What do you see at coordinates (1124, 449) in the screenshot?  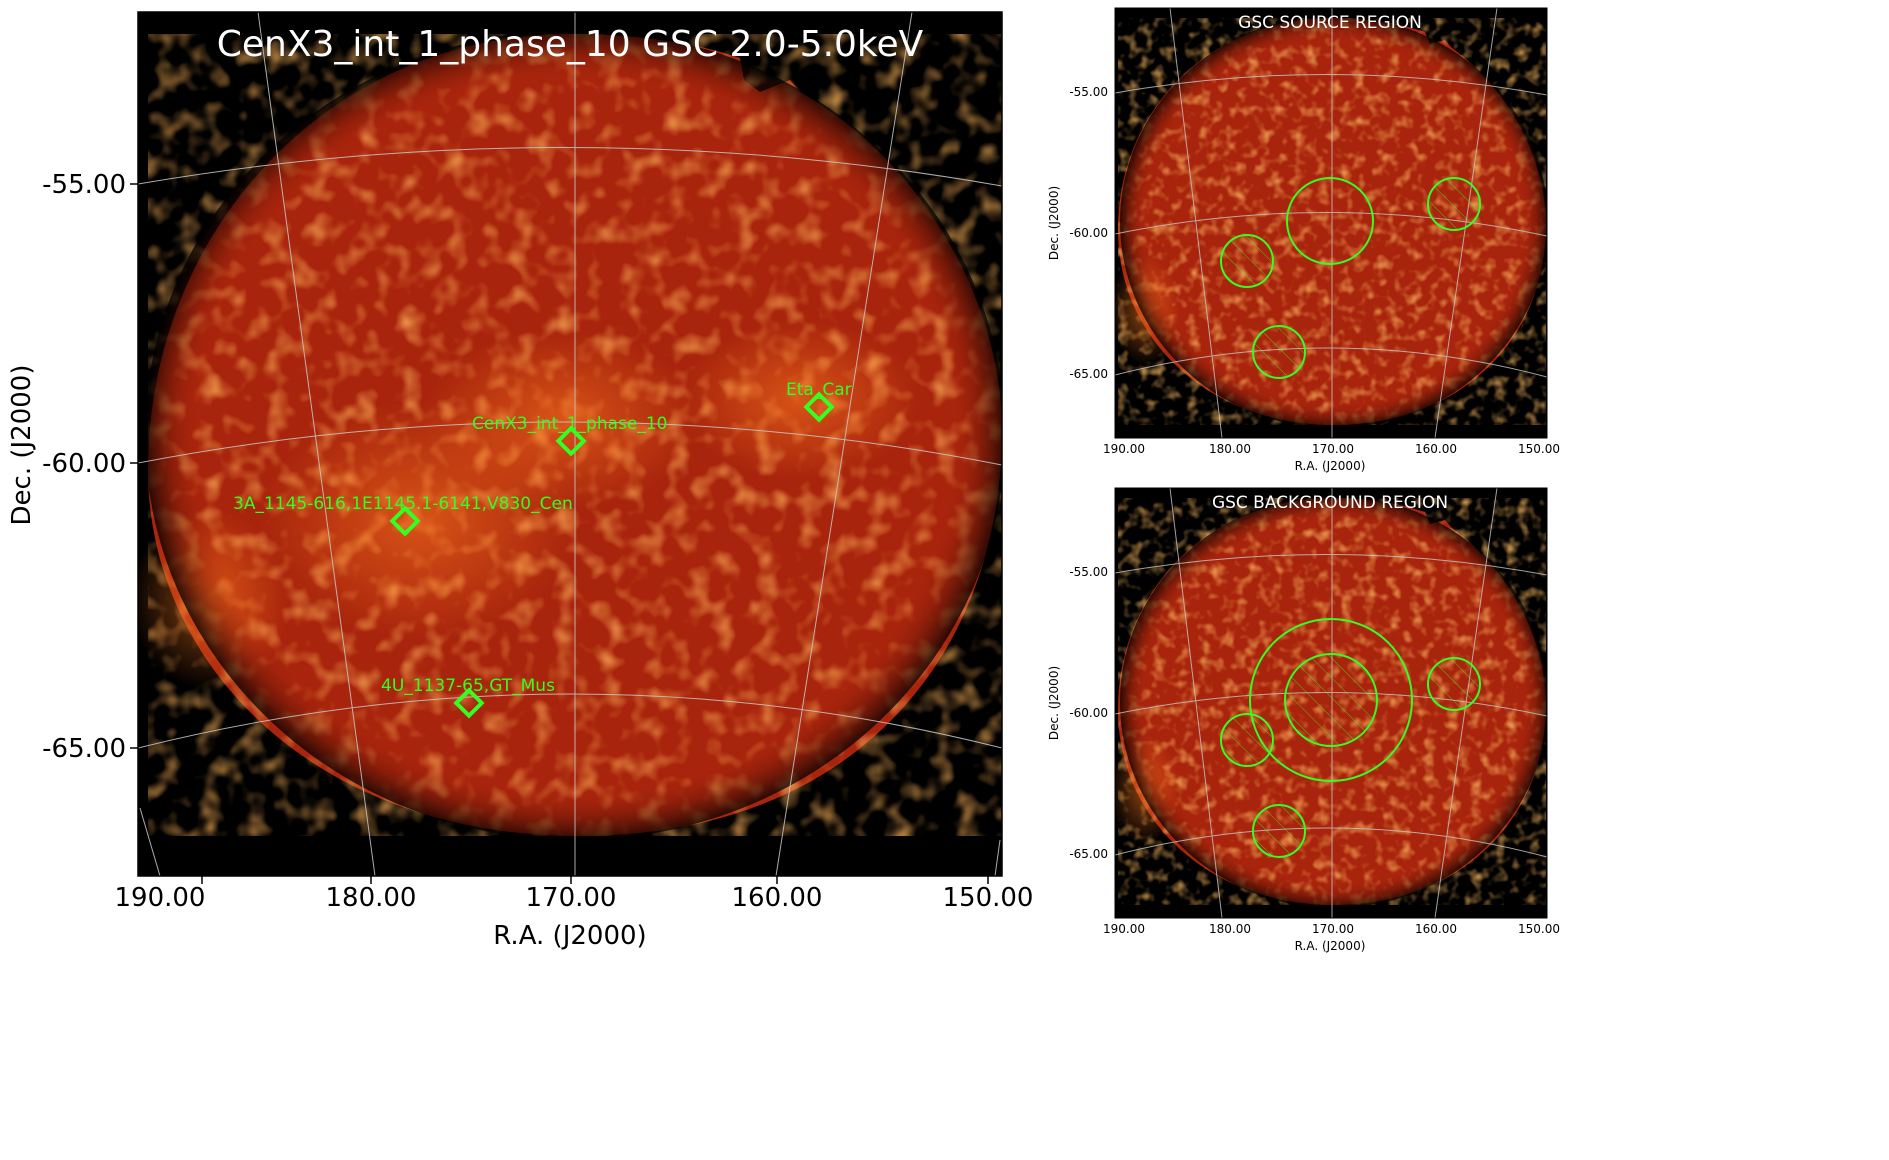 I see `source-x-tick-190: 190.00` at bounding box center [1124, 449].